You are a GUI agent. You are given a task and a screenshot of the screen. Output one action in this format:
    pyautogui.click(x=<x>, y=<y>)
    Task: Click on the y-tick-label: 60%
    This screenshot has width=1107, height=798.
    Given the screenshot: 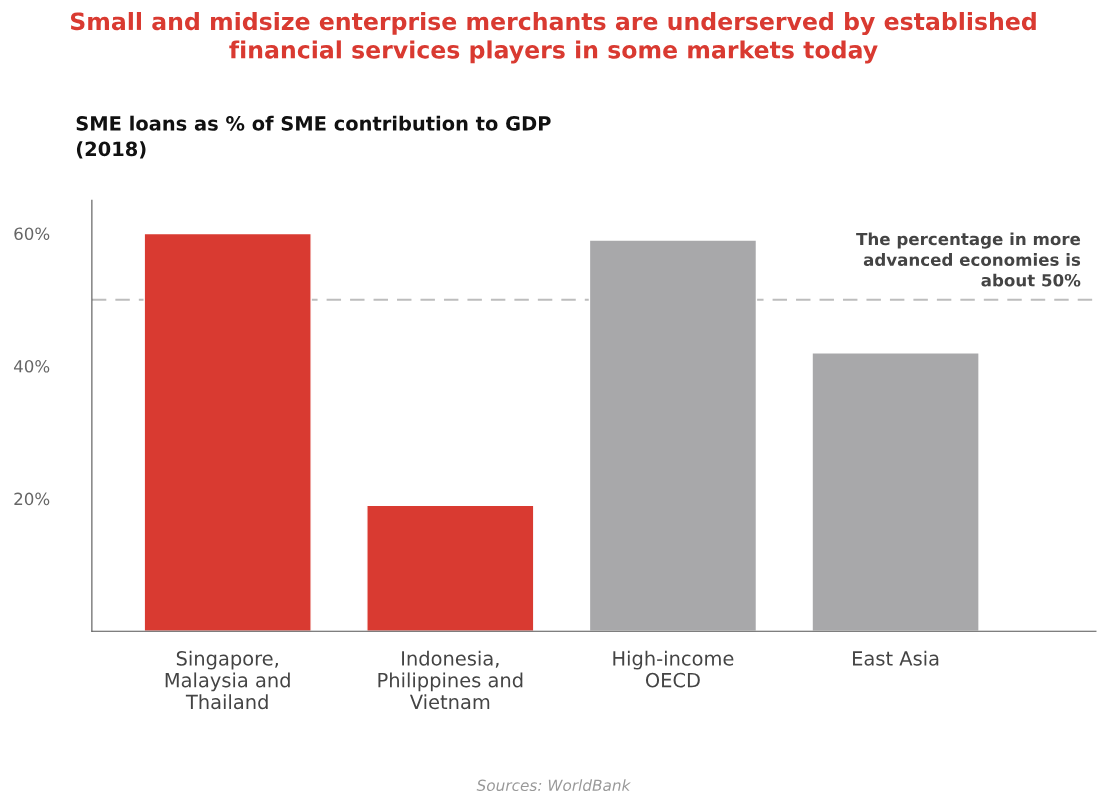 What is the action you would take?
    pyautogui.click(x=32, y=234)
    